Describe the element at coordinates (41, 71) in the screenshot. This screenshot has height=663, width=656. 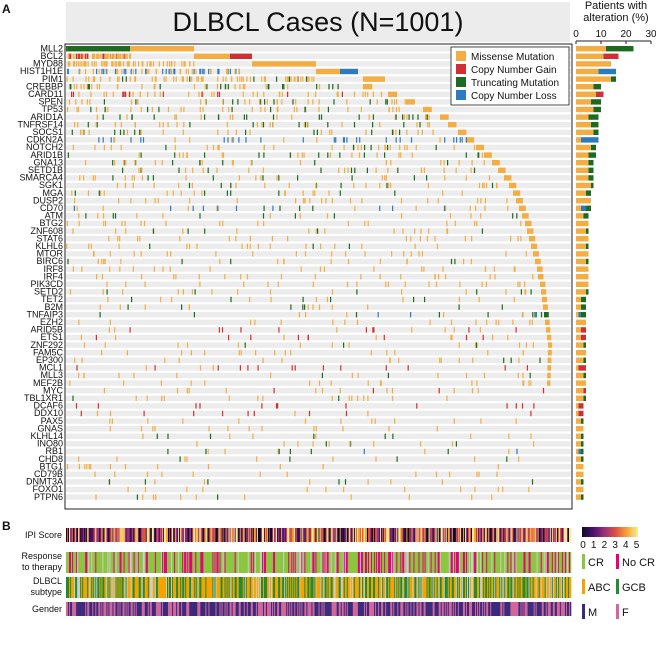
I see `gene-label: HIST1H1E` at that location.